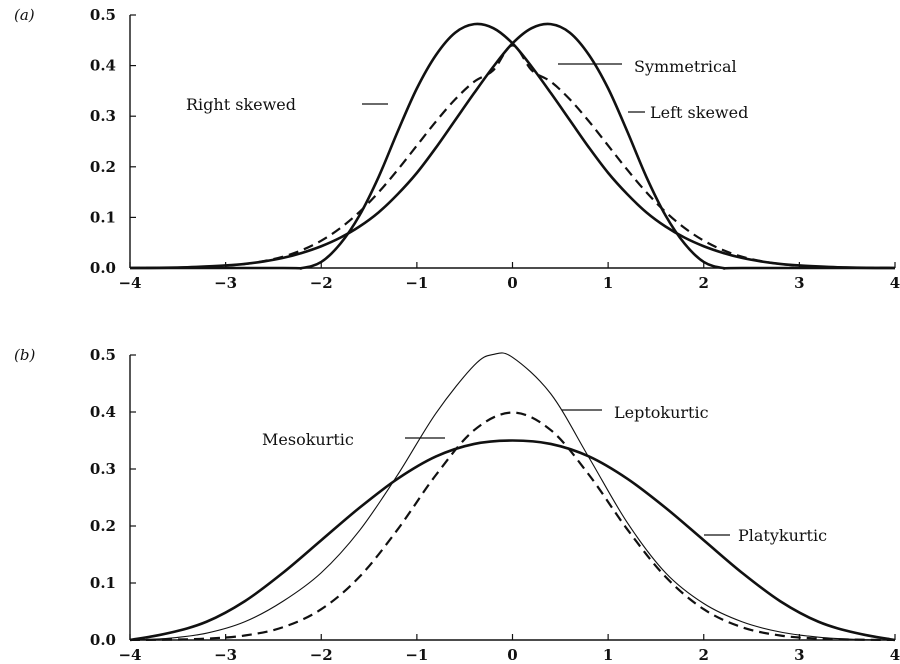 The height and width of the screenshot is (664, 900). Describe the element at coordinates (685, 66) in the screenshot. I see `annotation-symmetrical: Symmetrical` at that location.